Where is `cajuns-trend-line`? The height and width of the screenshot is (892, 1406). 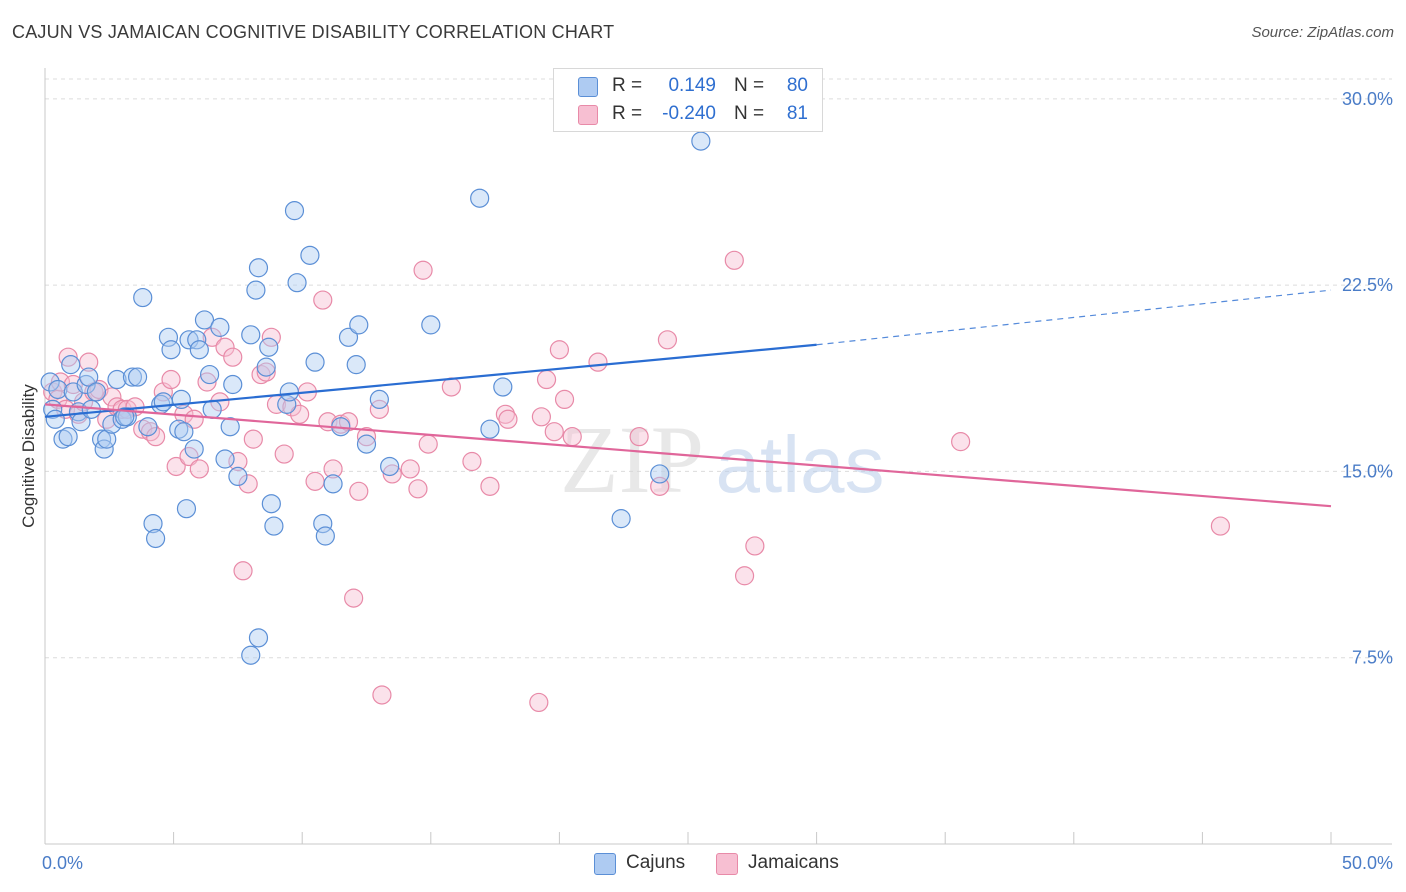
cajuns-trend-line is located at coordinates (430, 380).